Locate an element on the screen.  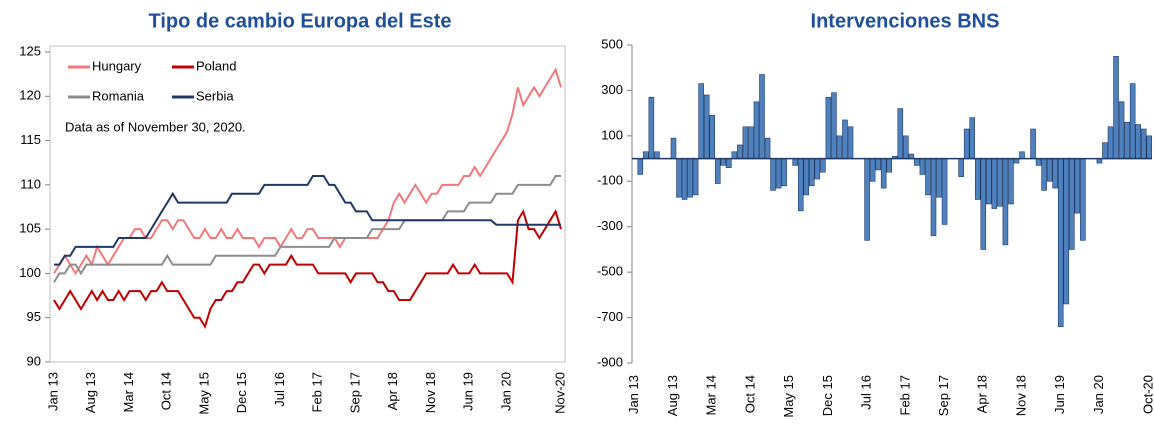
y-tick-label: 105 is located at coordinates (30, 228).